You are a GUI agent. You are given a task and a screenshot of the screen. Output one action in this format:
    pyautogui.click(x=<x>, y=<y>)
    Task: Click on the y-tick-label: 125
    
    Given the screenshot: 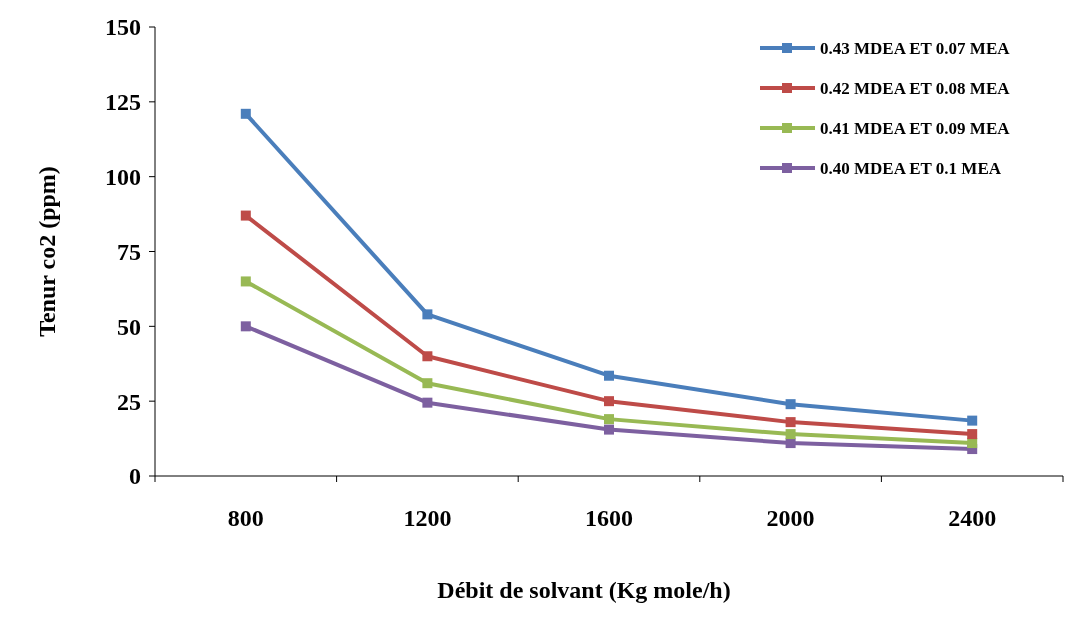 What is the action you would take?
    pyautogui.click(x=123, y=102)
    